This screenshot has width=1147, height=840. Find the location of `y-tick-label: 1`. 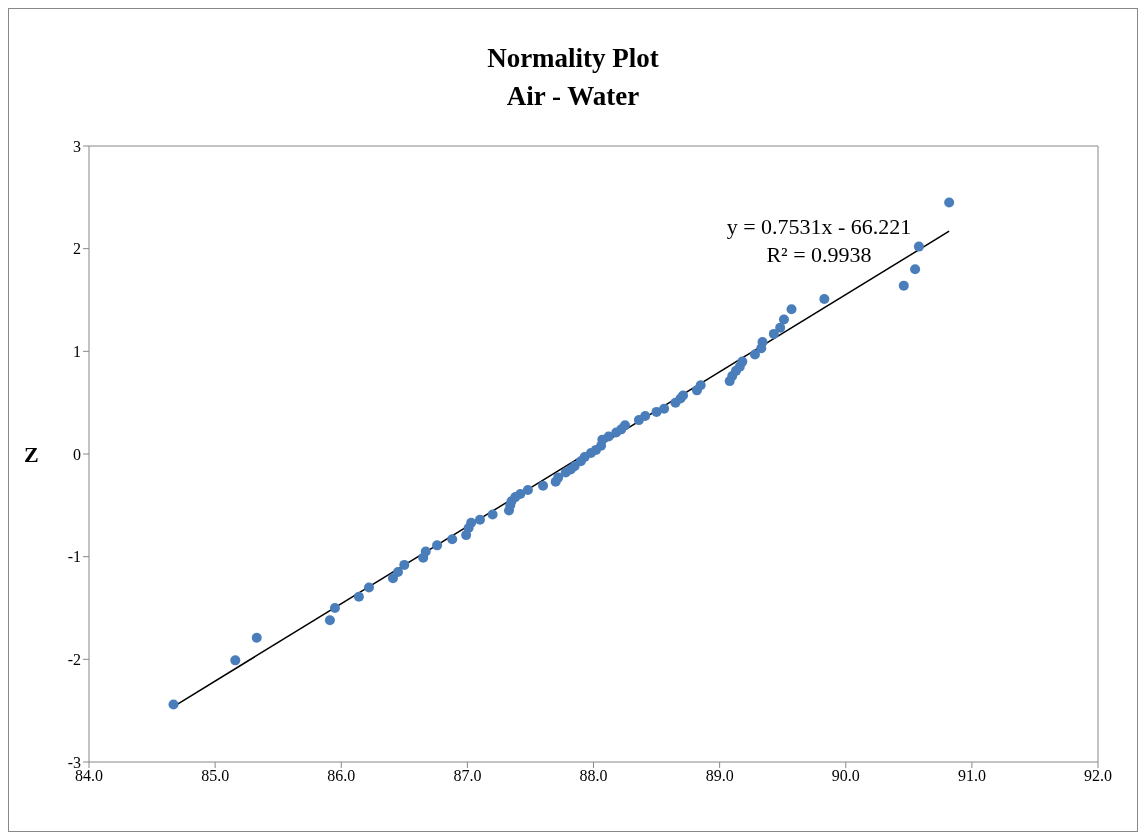

y-tick-label: 1 is located at coordinates (77, 352).